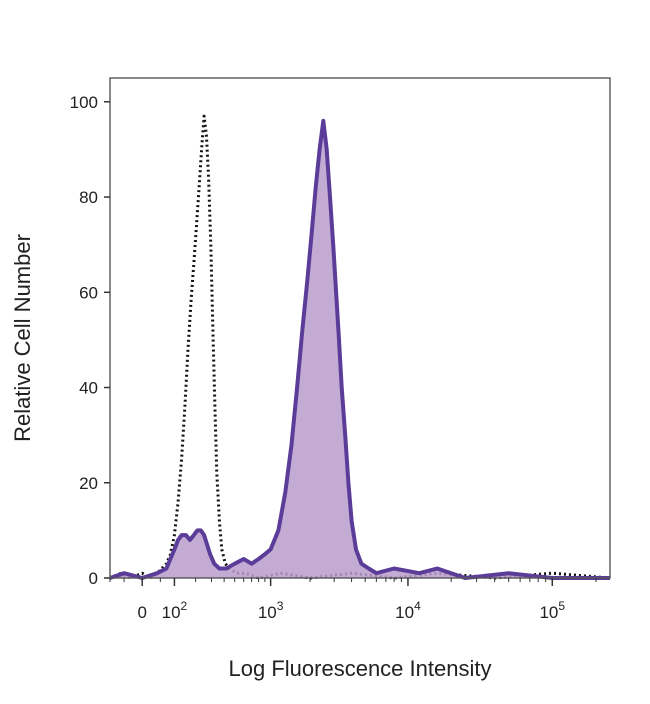 Image resolution: width=650 pixels, height=704 pixels. What do you see at coordinates (90, 340) in the screenshot?
I see `y-axis: 0 20 40 60 80 100` at bounding box center [90, 340].